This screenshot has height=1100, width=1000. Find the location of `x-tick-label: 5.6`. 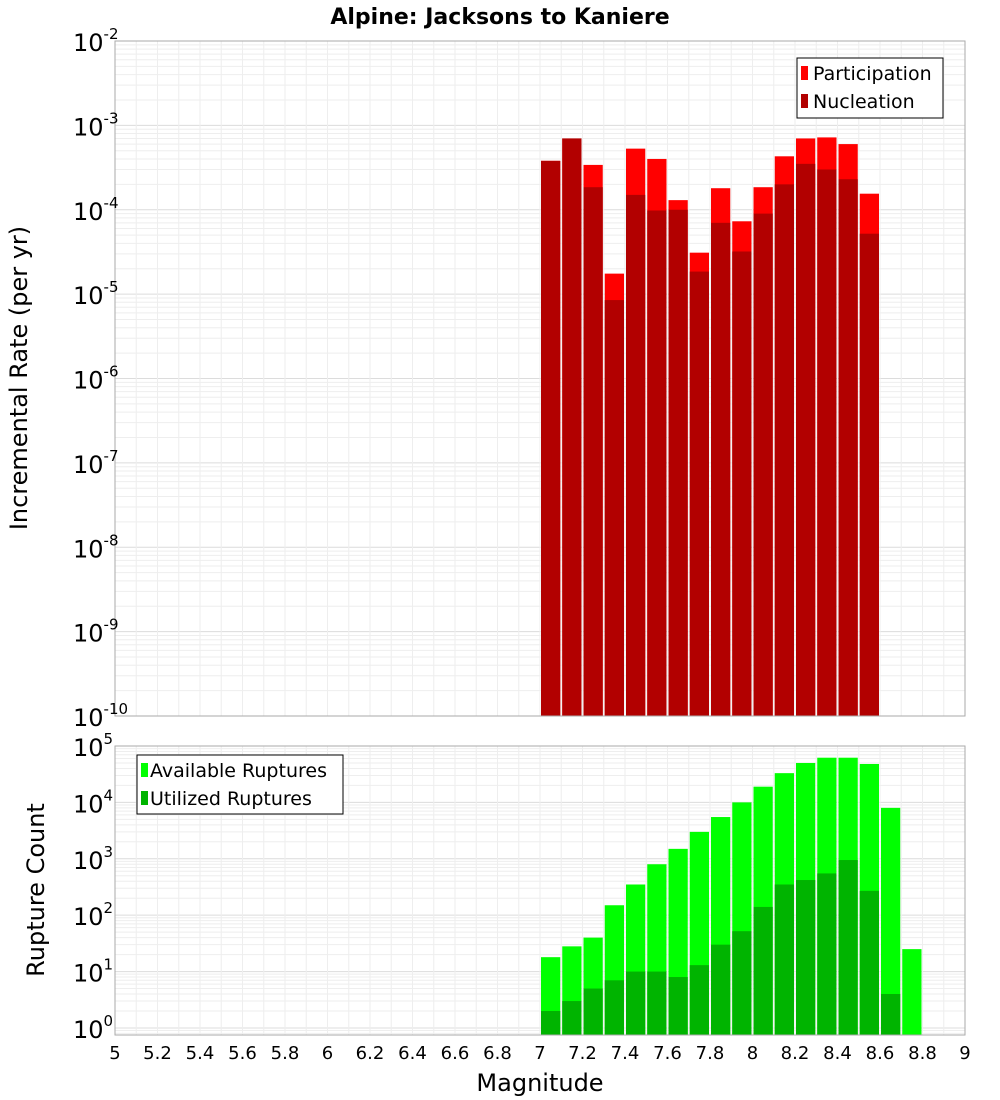

x-tick-label: 5.6 is located at coordinates (242, 1053).